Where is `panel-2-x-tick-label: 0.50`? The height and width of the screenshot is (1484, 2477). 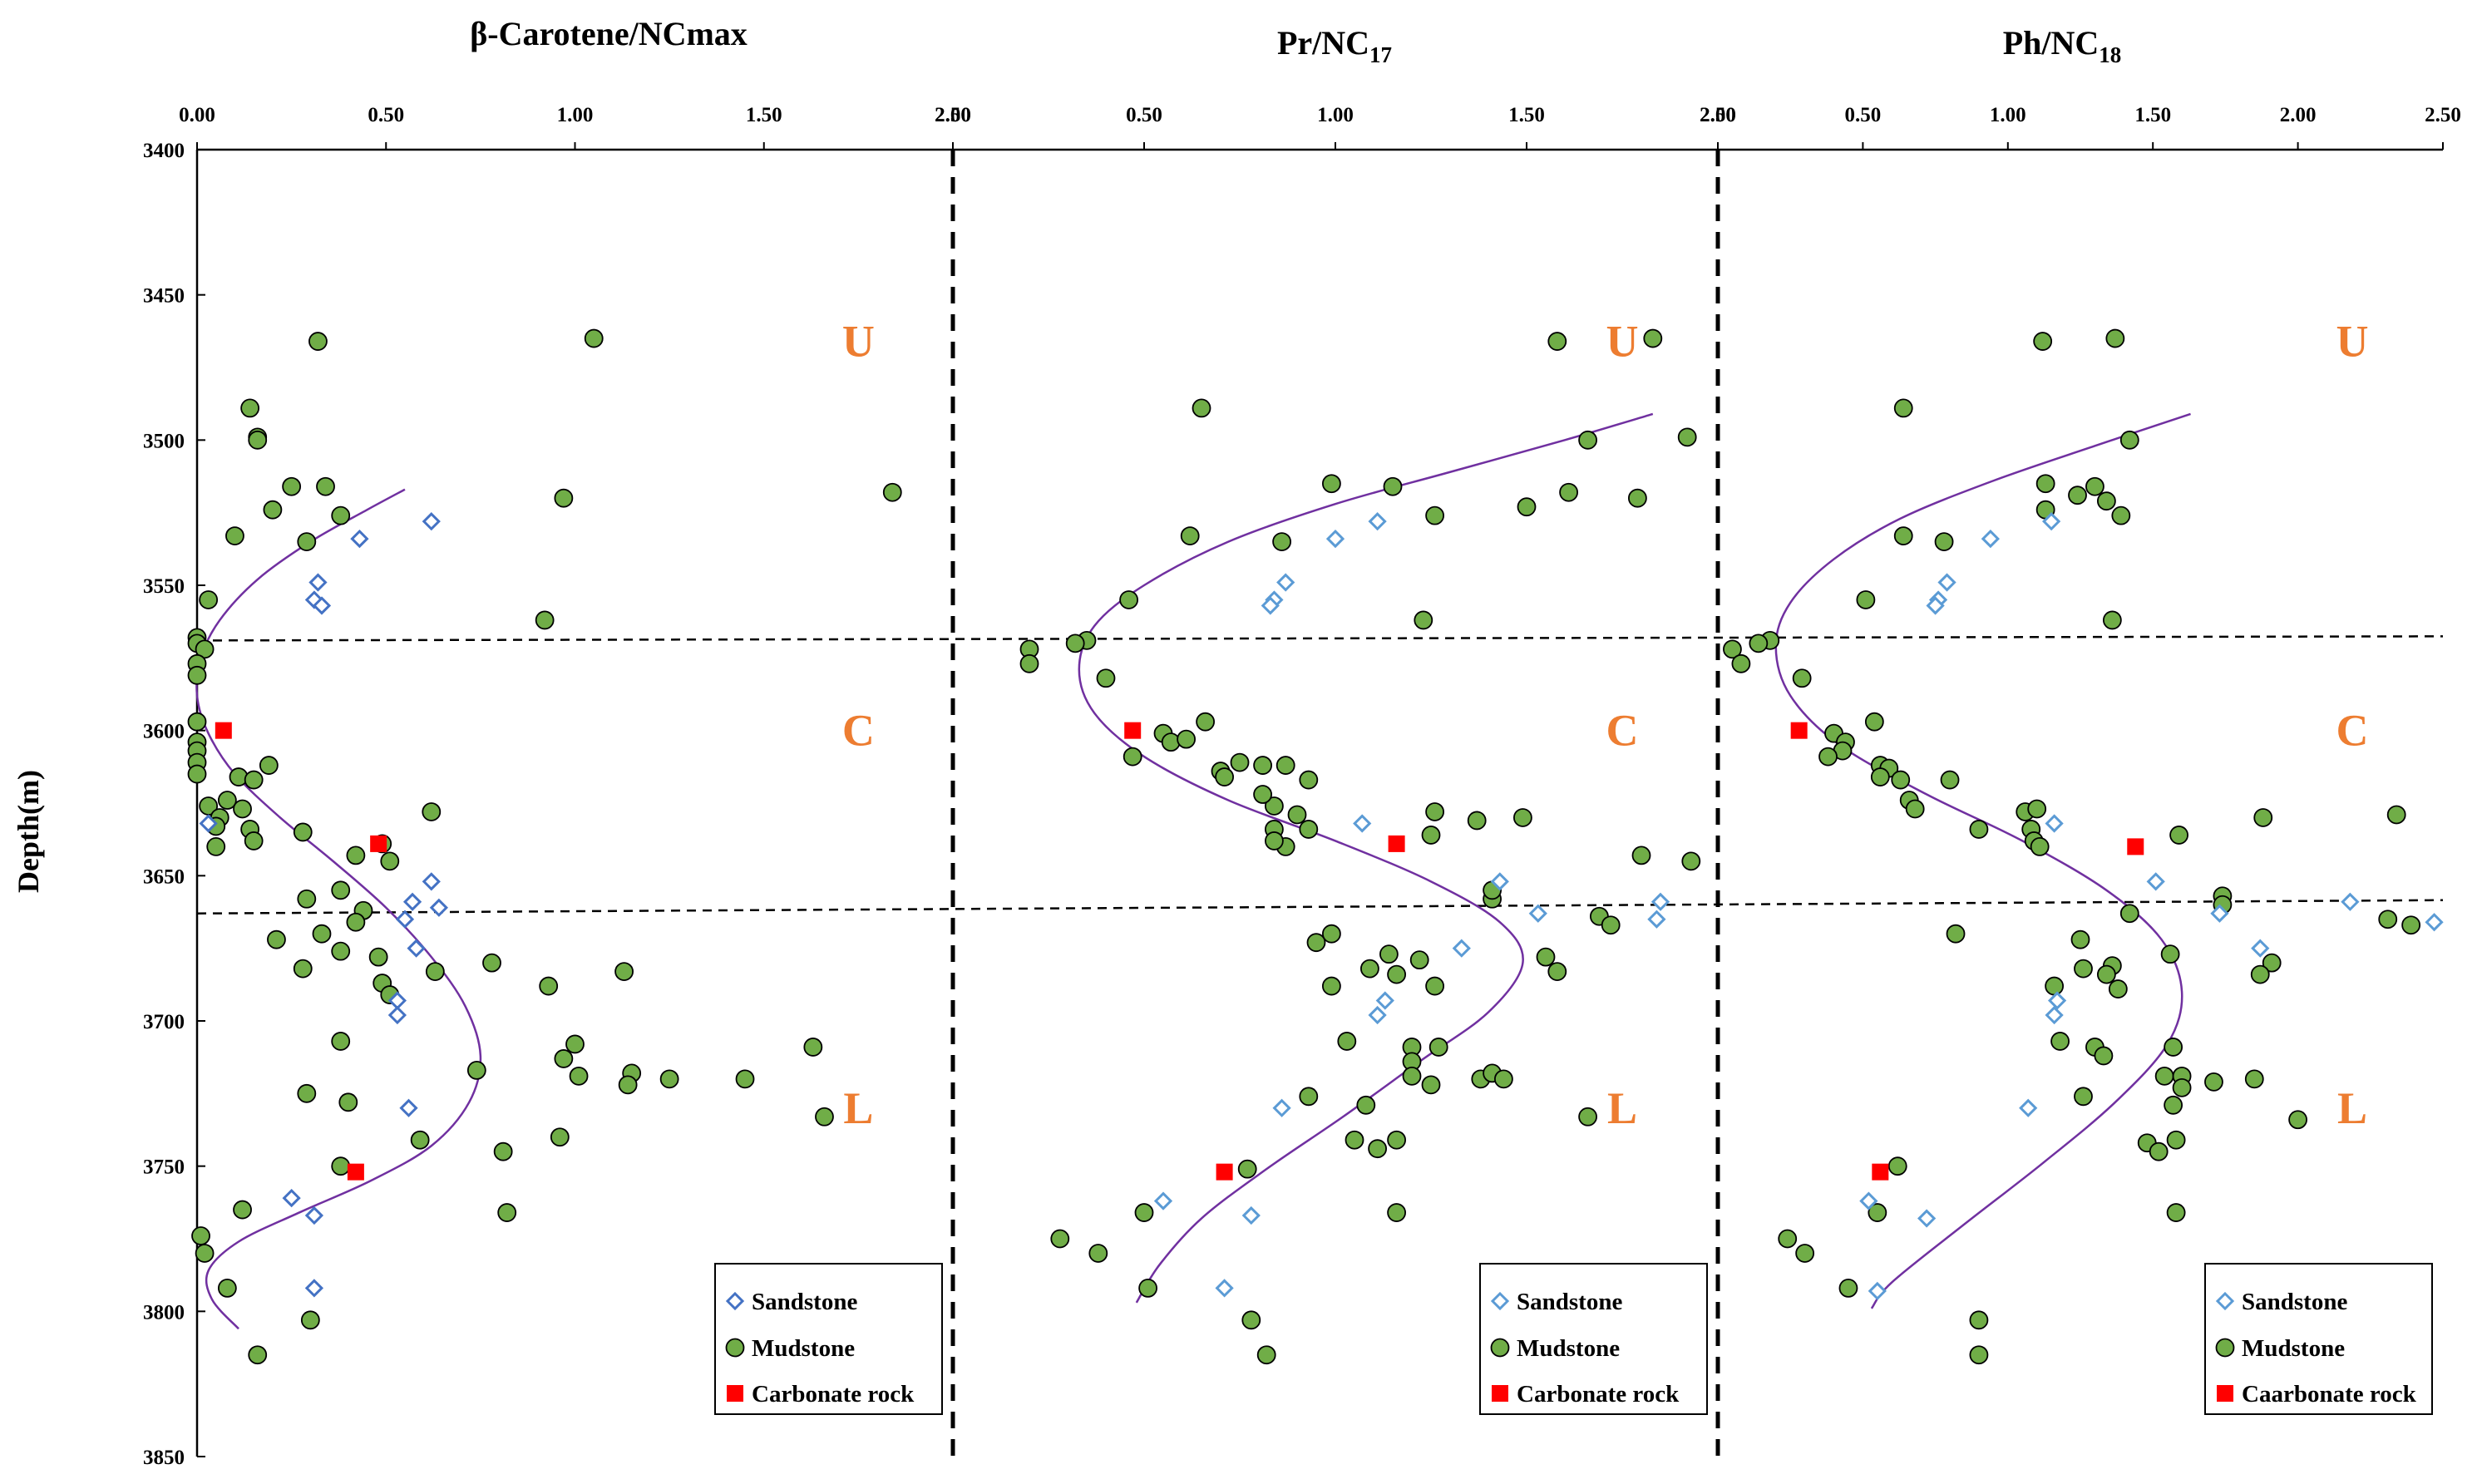
panel-2-x-tick-label: 0.50 is located at coordinates (1144, 115).